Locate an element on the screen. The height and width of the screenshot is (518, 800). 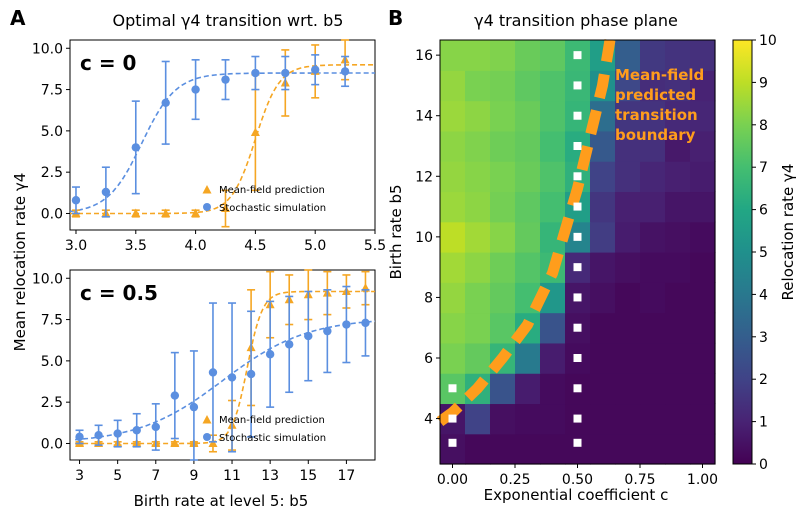
y-tick-label: 16 is located at coordinates (424, 56).